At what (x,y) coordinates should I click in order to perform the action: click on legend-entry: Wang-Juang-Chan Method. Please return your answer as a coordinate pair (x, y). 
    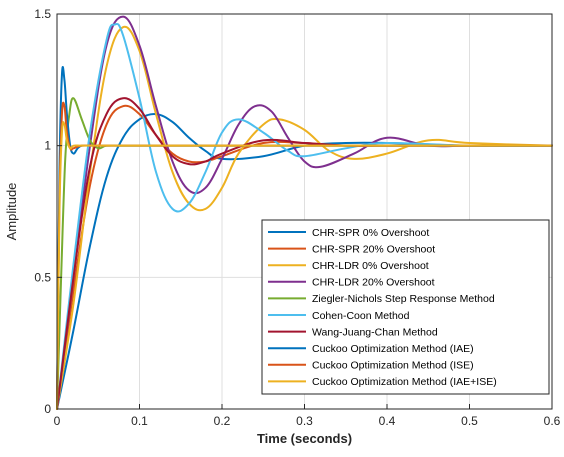
    Looking at the image, I should click on (375, 332).